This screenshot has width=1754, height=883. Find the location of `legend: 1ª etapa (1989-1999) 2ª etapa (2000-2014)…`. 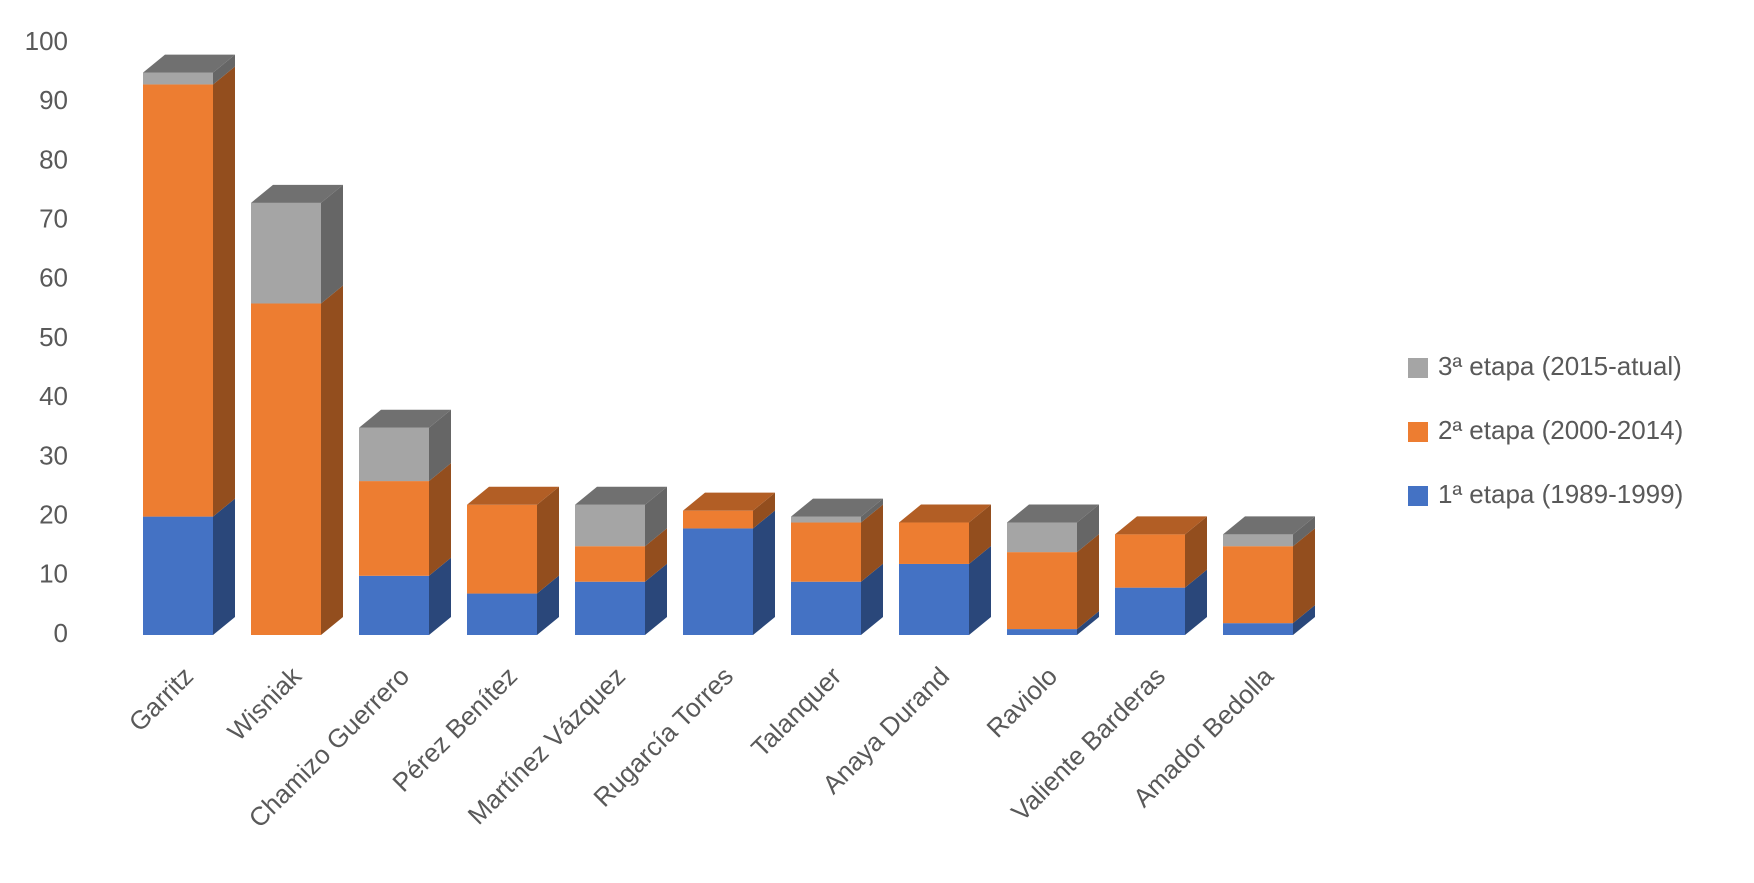

legend: 1ª etapa (1989-1999) 2ª etapa (2000-2014)… is located at coordinates (1545, 430).